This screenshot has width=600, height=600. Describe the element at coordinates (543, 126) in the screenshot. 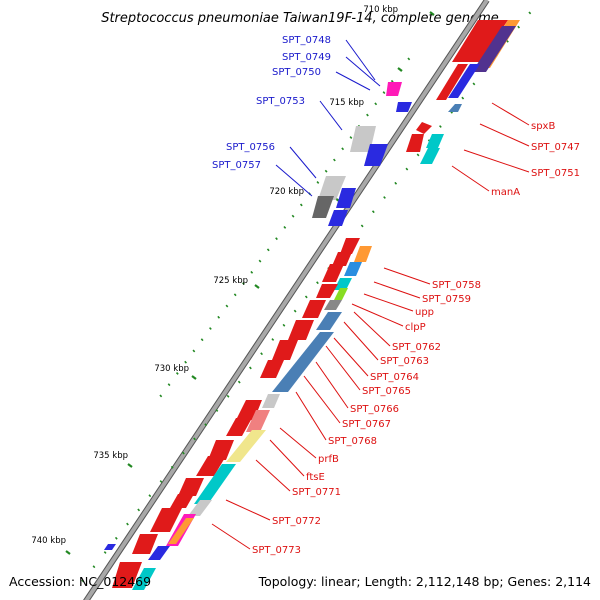

I see `gene-label-reverse: spxB` at that location.